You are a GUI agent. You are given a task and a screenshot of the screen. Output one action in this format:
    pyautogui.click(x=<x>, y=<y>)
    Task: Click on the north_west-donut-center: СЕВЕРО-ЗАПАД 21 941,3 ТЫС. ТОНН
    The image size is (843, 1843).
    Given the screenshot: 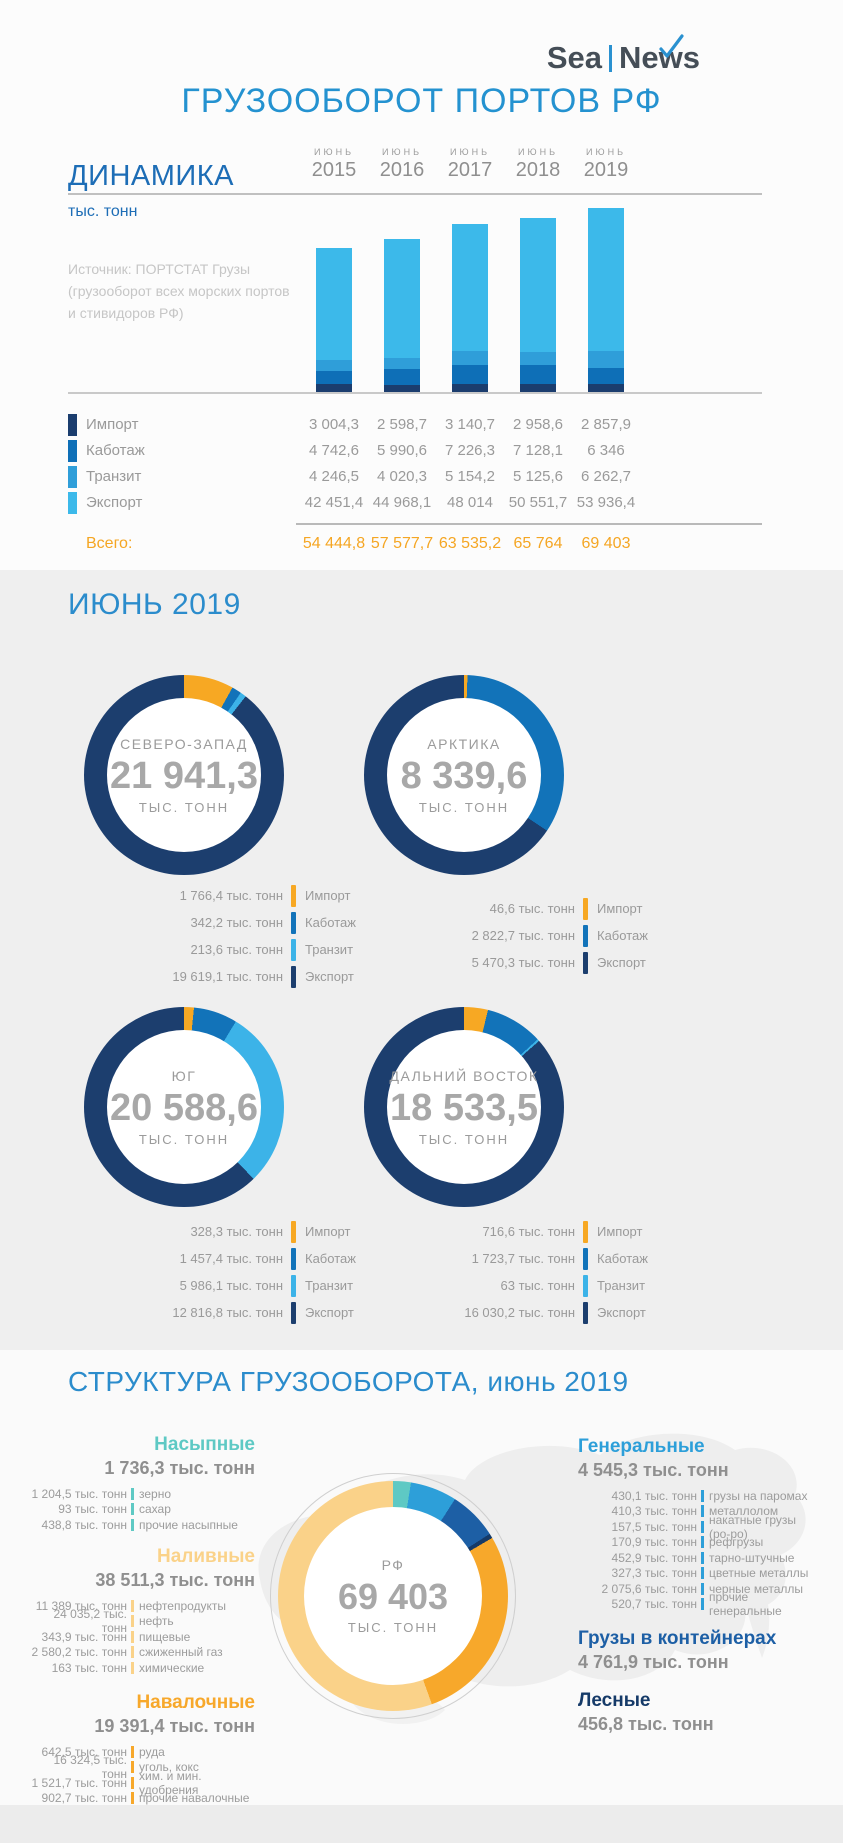 What is the action you would take?
    pyautogui.click(x=184, y=775)
    